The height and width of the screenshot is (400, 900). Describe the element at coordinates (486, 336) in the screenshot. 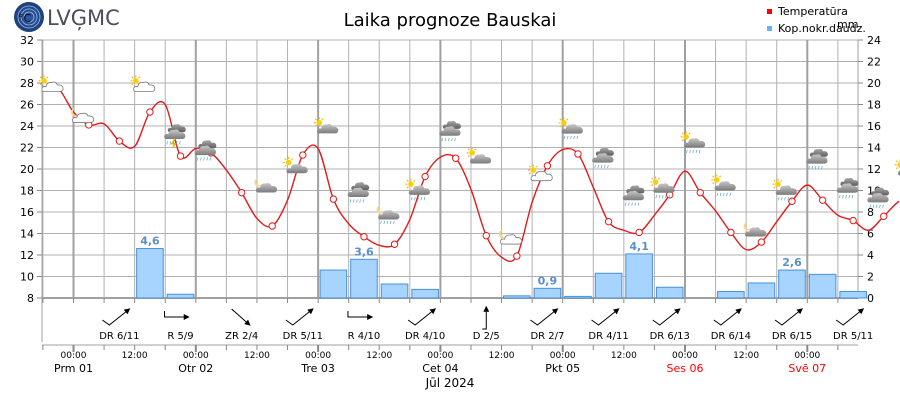

I see `wind-label: D 2/5` at that location.